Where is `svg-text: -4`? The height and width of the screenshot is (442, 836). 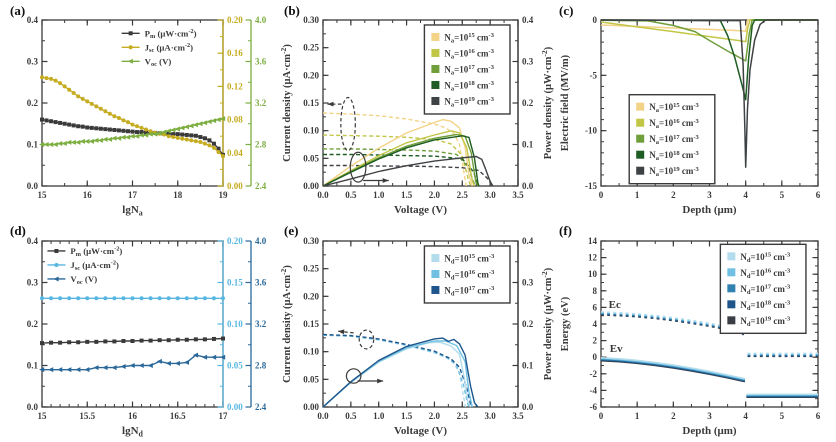
svg-text: -4 is located at coordinates (594, 390).